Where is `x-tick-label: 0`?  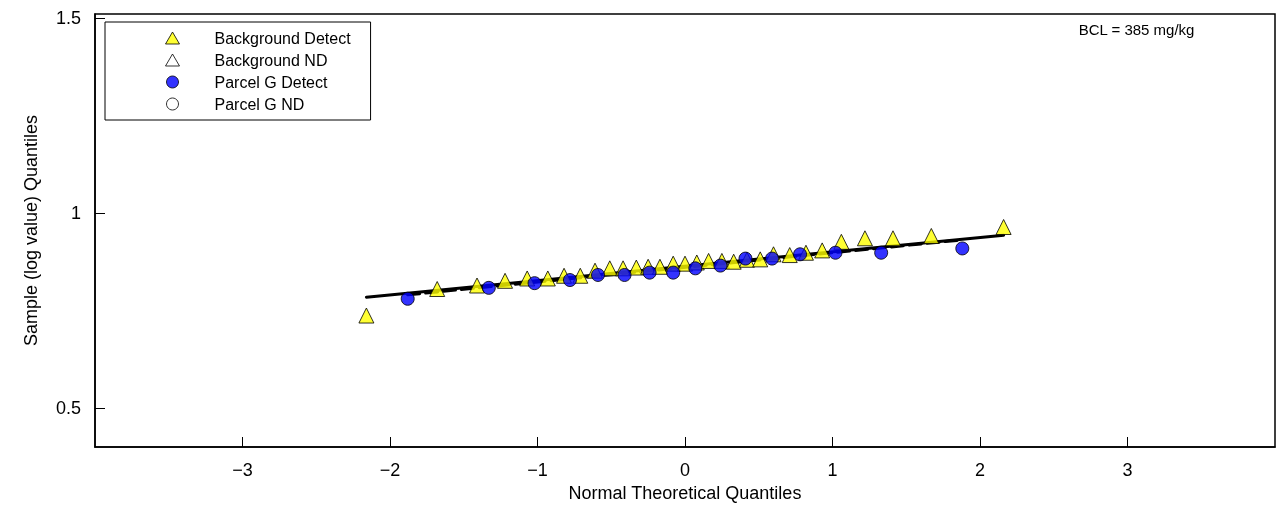
x-tick-label: 0 is located at coordinates (685, 470).